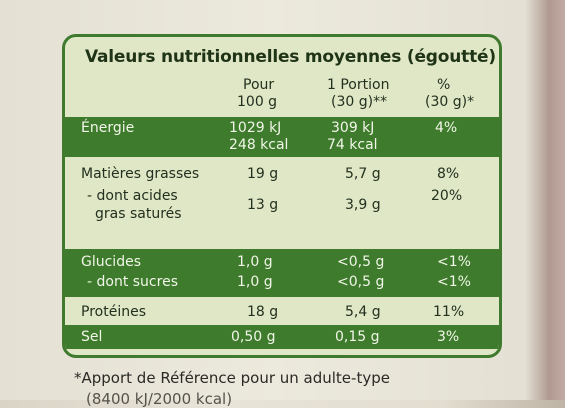  Describe the element at coordinates (353, 128) in the screenshot. I see `energie-portion-kj: 309 kJ` at that location.